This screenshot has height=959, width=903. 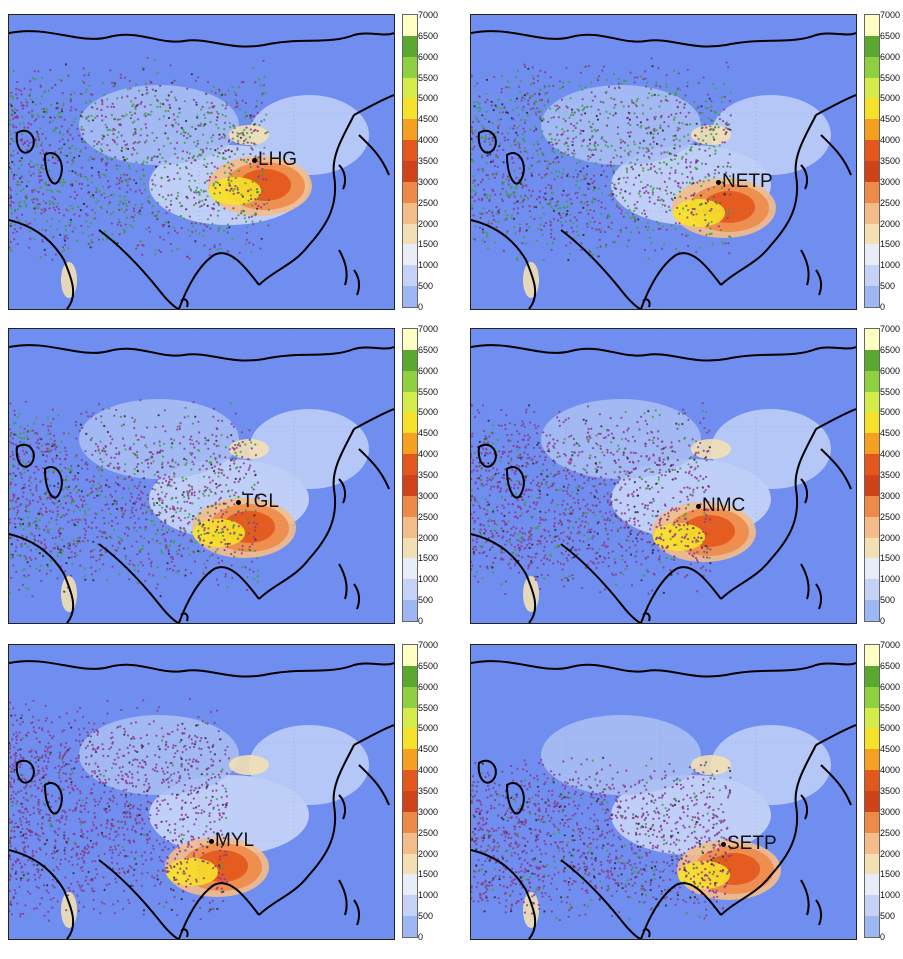 I want to click on trajectory-points, so click(x=591, y=499).